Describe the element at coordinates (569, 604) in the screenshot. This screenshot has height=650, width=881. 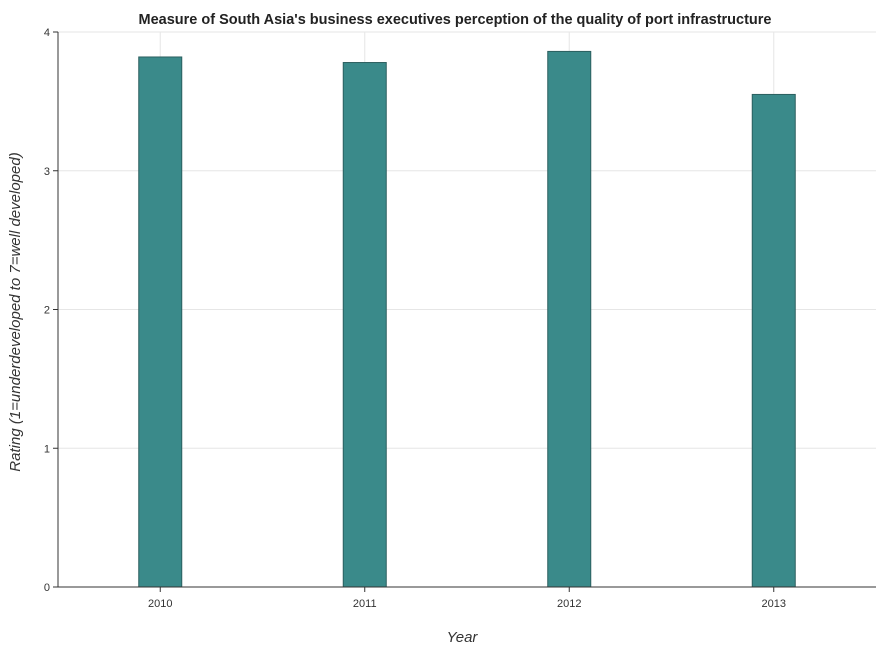
I see `x-tick-label: 2012` at that location.